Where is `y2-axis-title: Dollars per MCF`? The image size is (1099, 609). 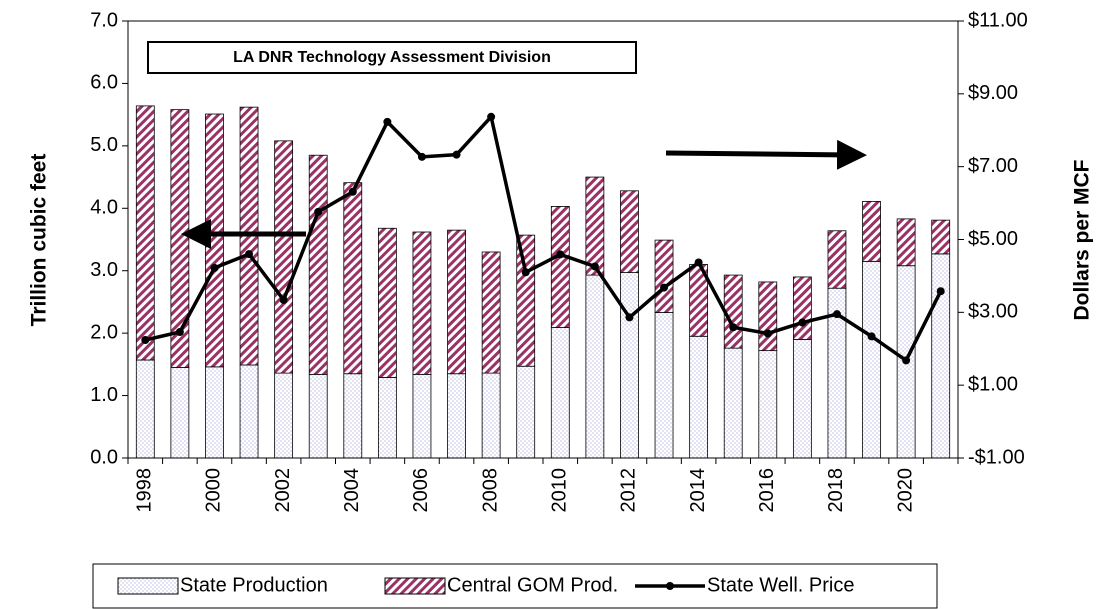
y2-axis-title: Dollars per MCF is located at coordinates (1082, 239).